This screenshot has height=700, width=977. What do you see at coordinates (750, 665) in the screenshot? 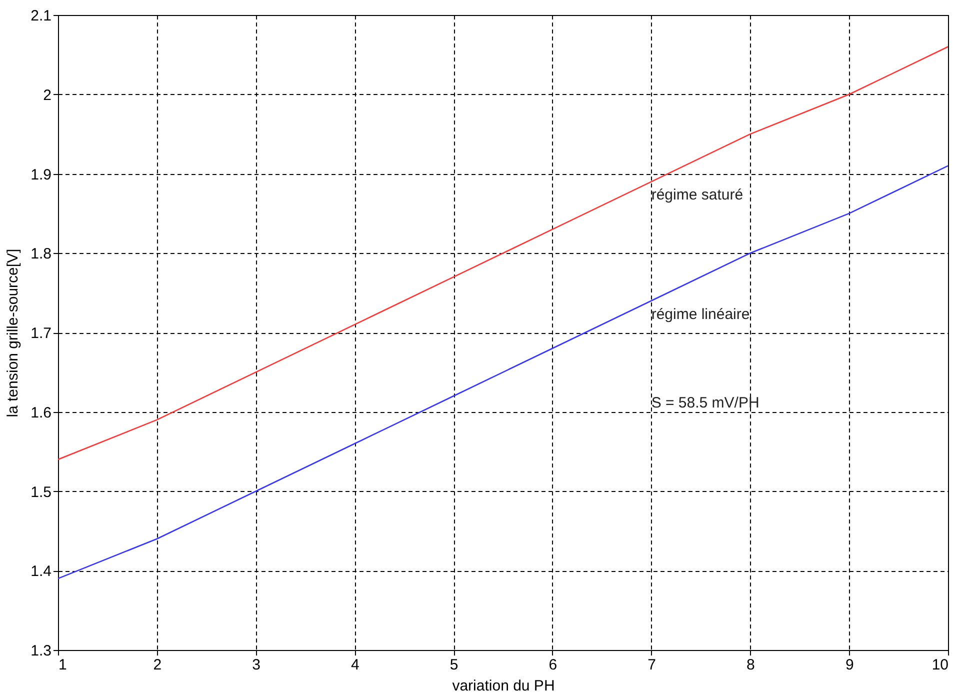
I see `x-tick-label: 8` at bounding box center [750, 665].